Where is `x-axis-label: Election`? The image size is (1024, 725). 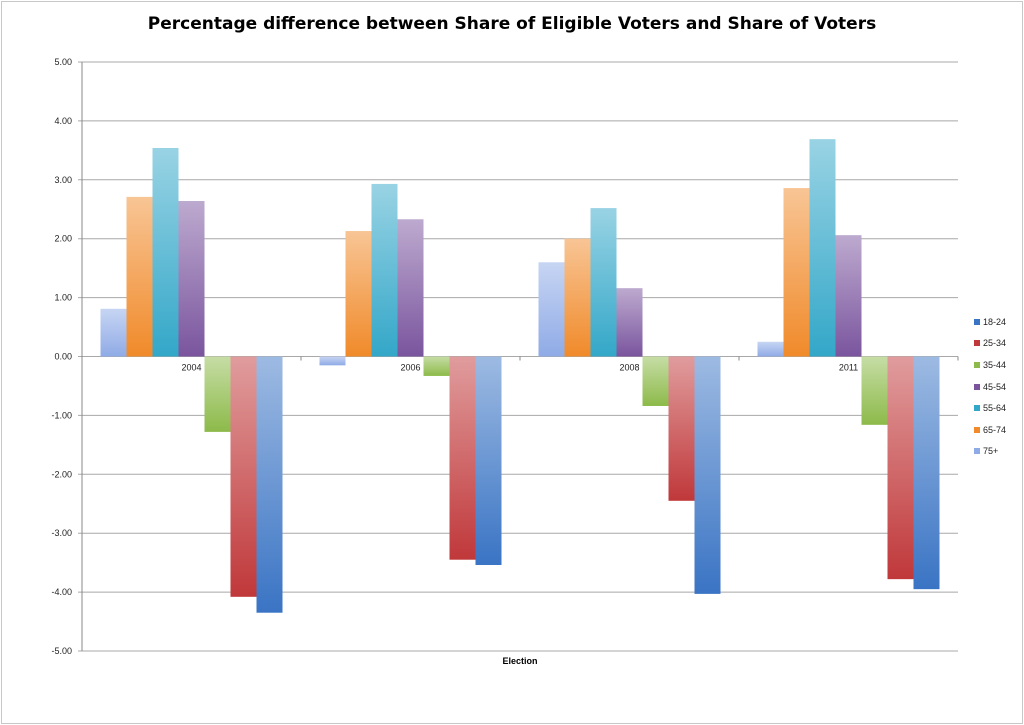
x-axis-label: Election is located at coordinates (520, 661).